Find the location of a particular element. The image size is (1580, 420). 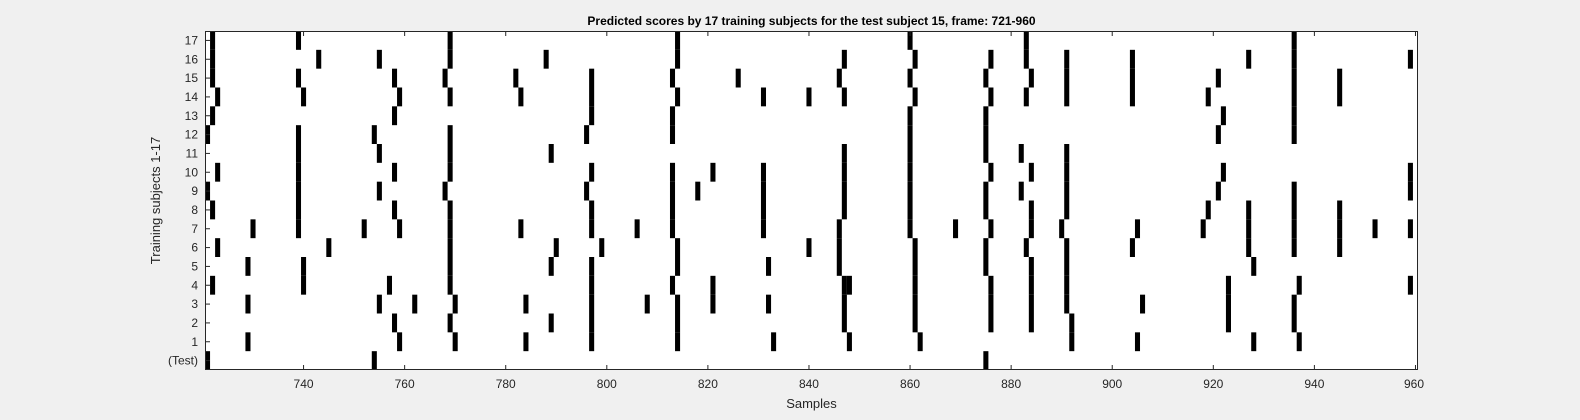

x-tick-label: 800 is located at coordinates (607, 384).